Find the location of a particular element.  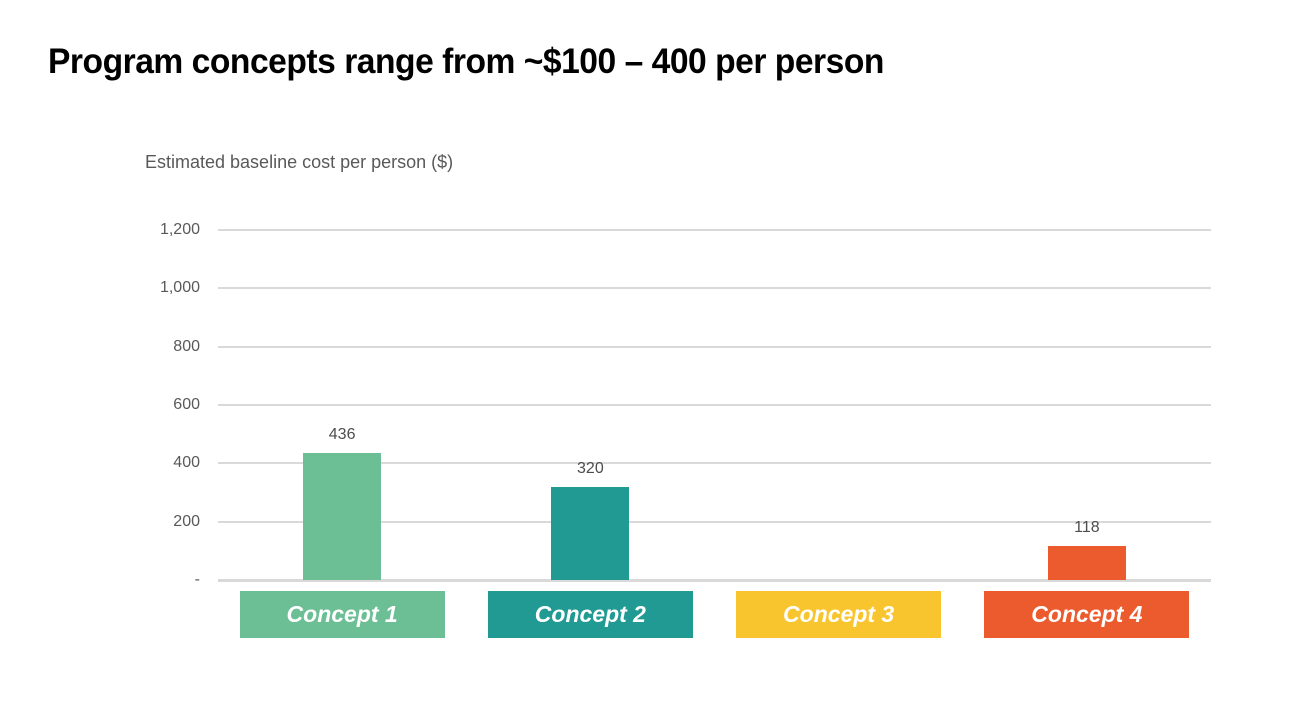

category-chip-concept-1: Concept 1 is located at coordinates (342, 614).